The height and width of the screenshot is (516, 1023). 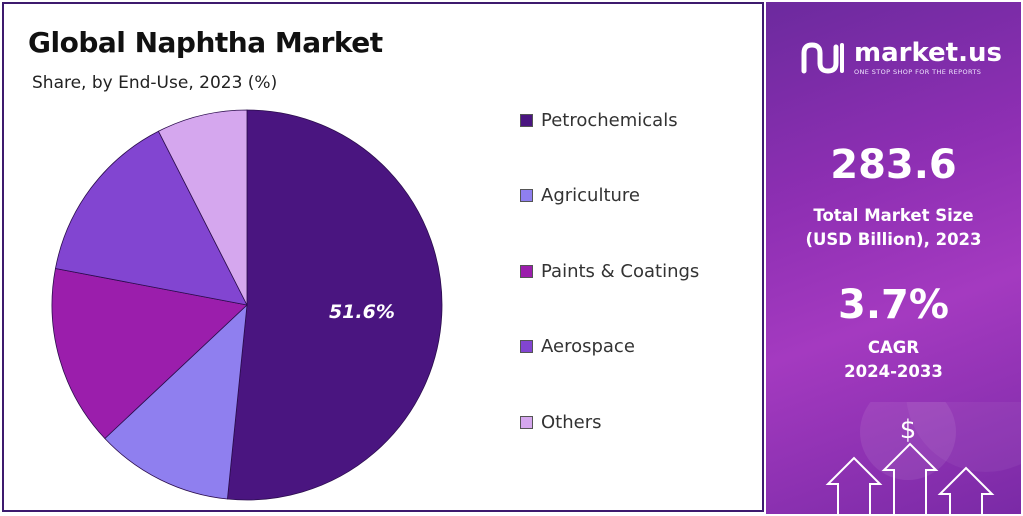 What do you see at coordinates (362, 312) in the screenshot?
I see `pie-data-label: 51.6%` at bounding box center [362, 312].